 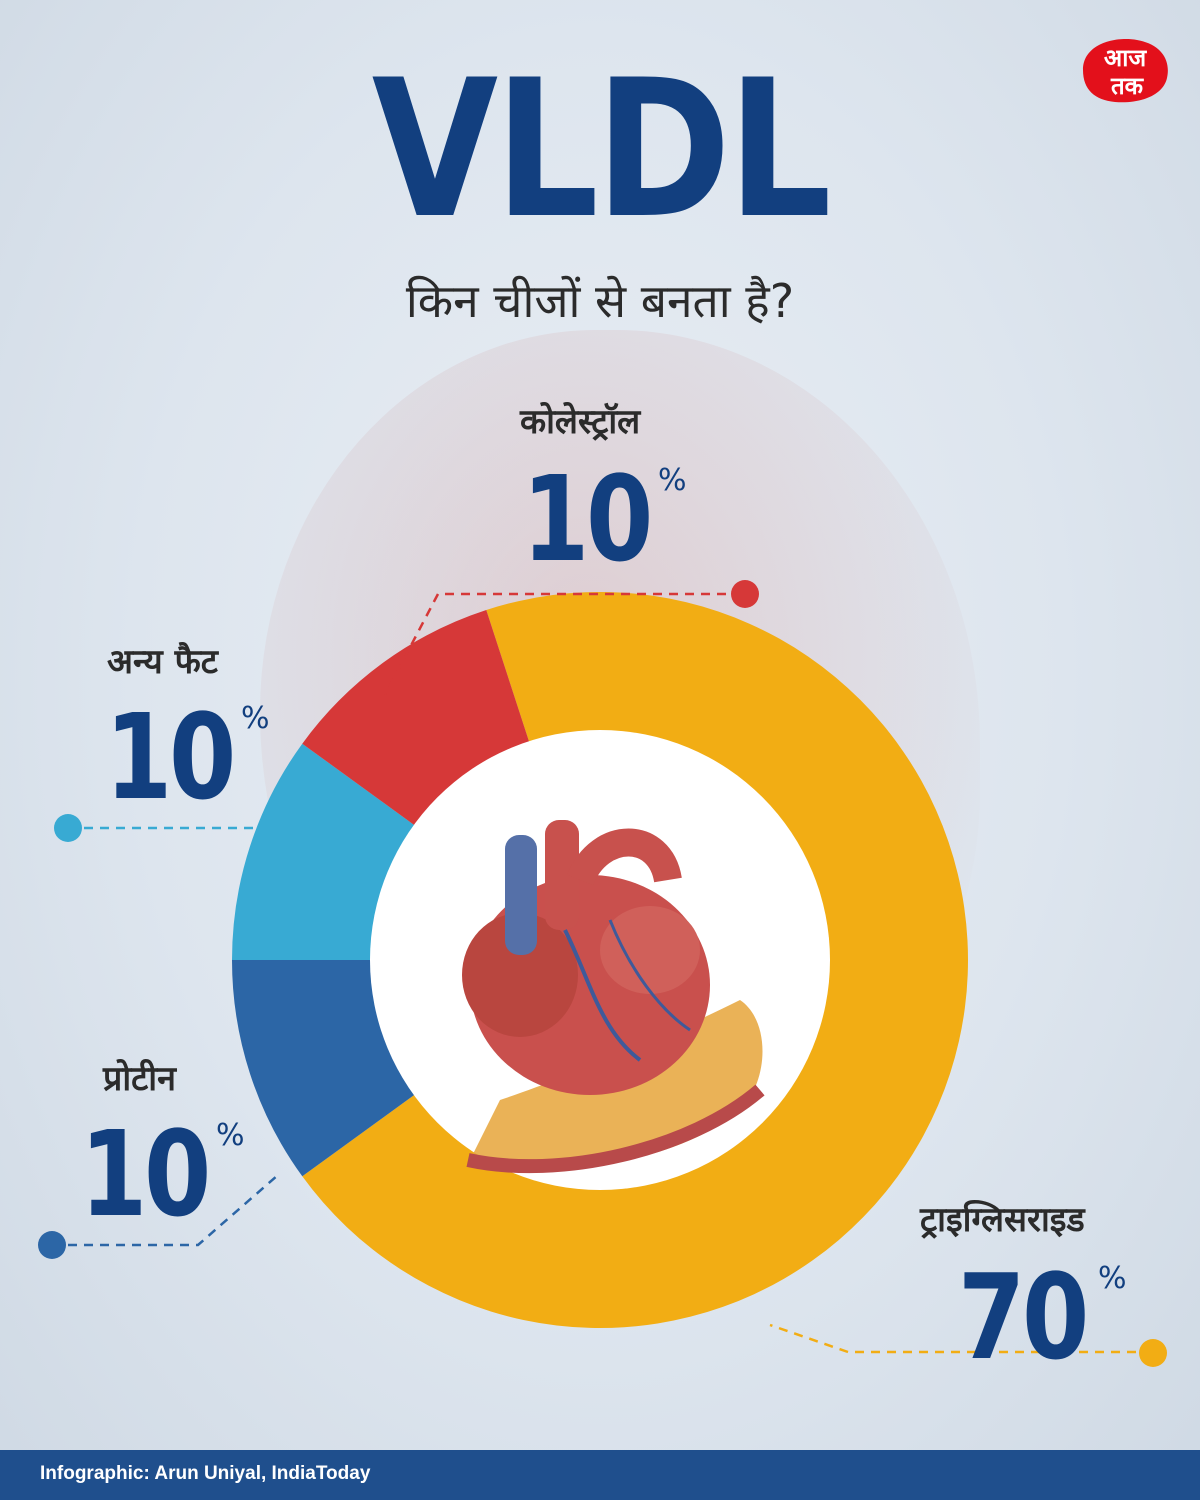 I want to click on value-cholesterol-number: 10, so click(x=587, y=519).